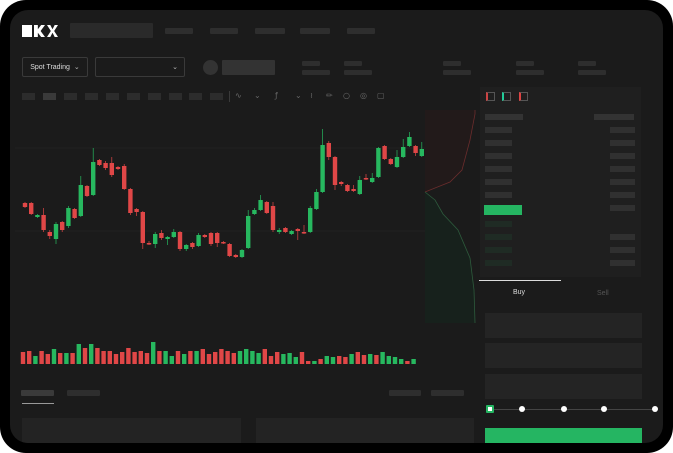  I want to click on spot-trading-dropdown: Spot Trading ⌄, so click(55, 67).